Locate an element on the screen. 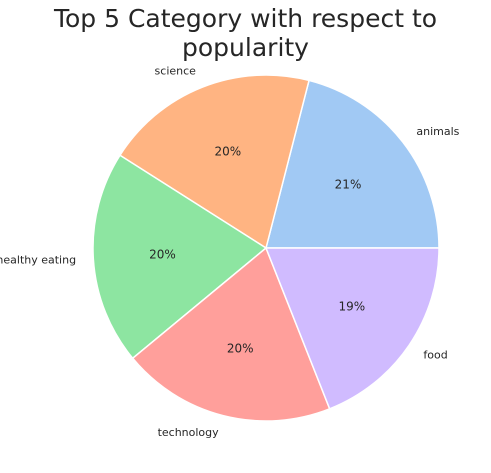  pie-pct-label: 21% is located at coordinates (348, 184).